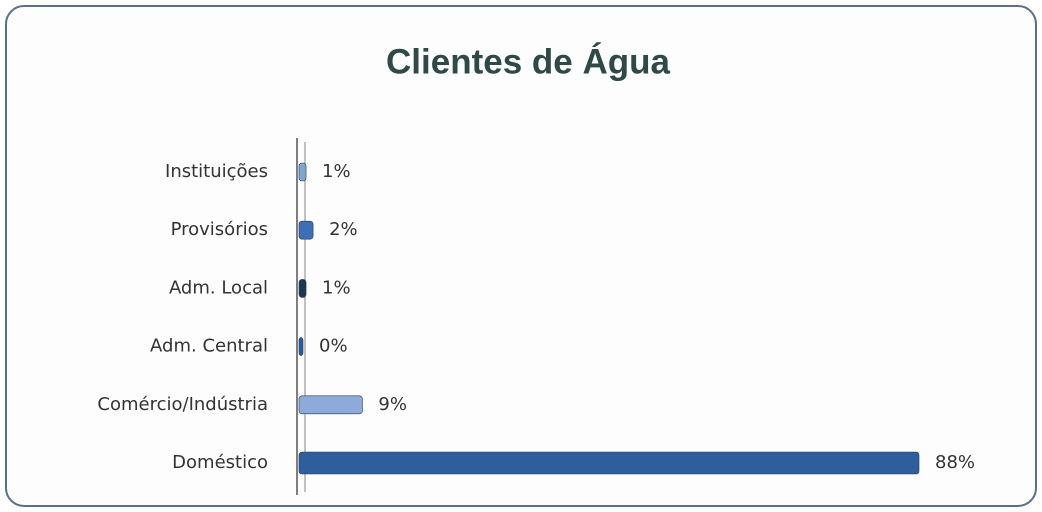 This screenshot has height=512, width=1042. What do you see at coordinates (392, 404) in the screenshot?
I see `data-label: 9%` at bounding box center [392, 404].